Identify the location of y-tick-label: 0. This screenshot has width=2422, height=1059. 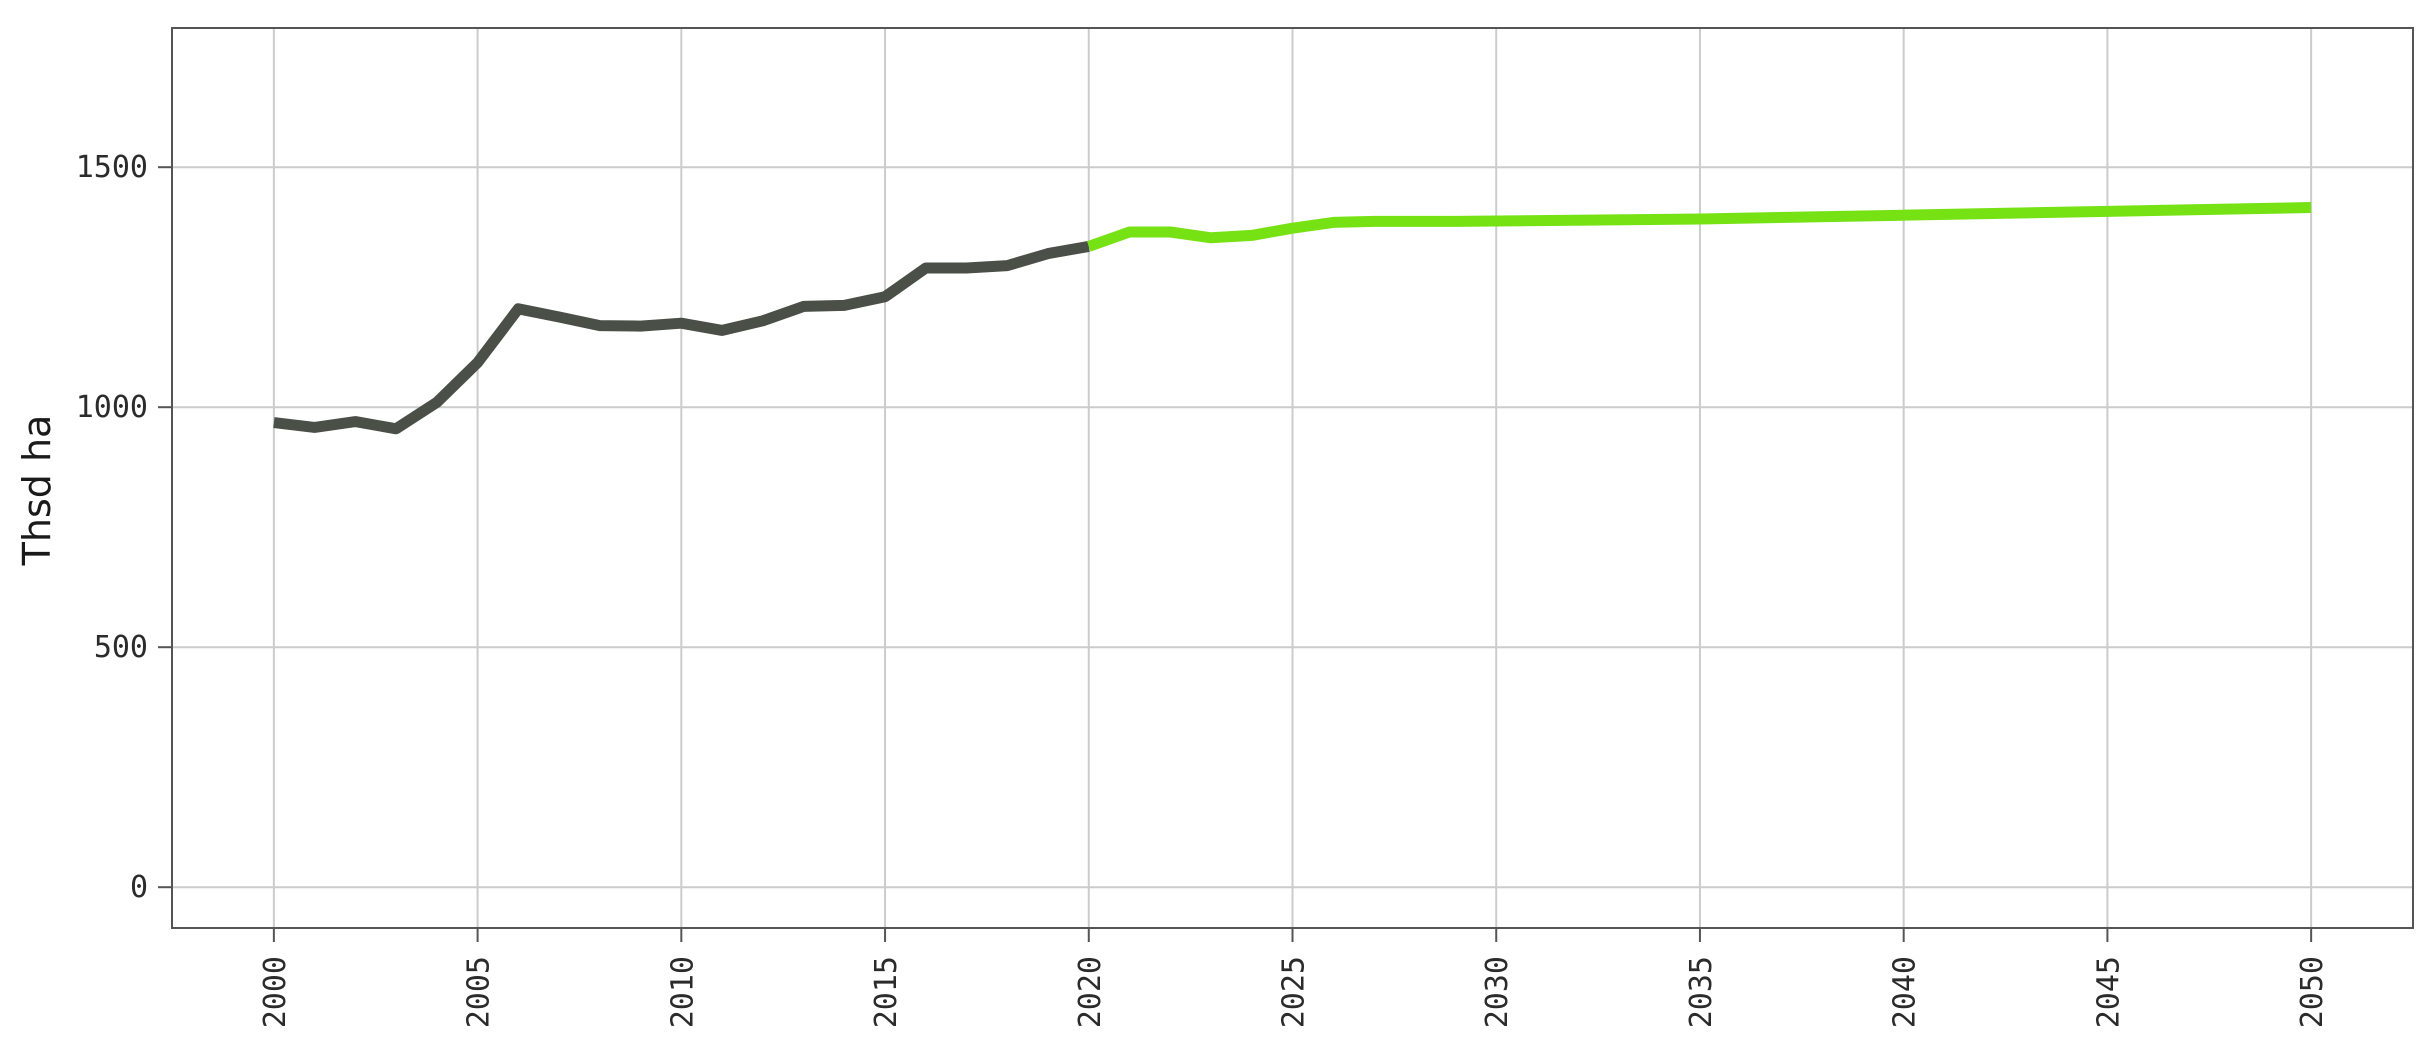
(139, 887).